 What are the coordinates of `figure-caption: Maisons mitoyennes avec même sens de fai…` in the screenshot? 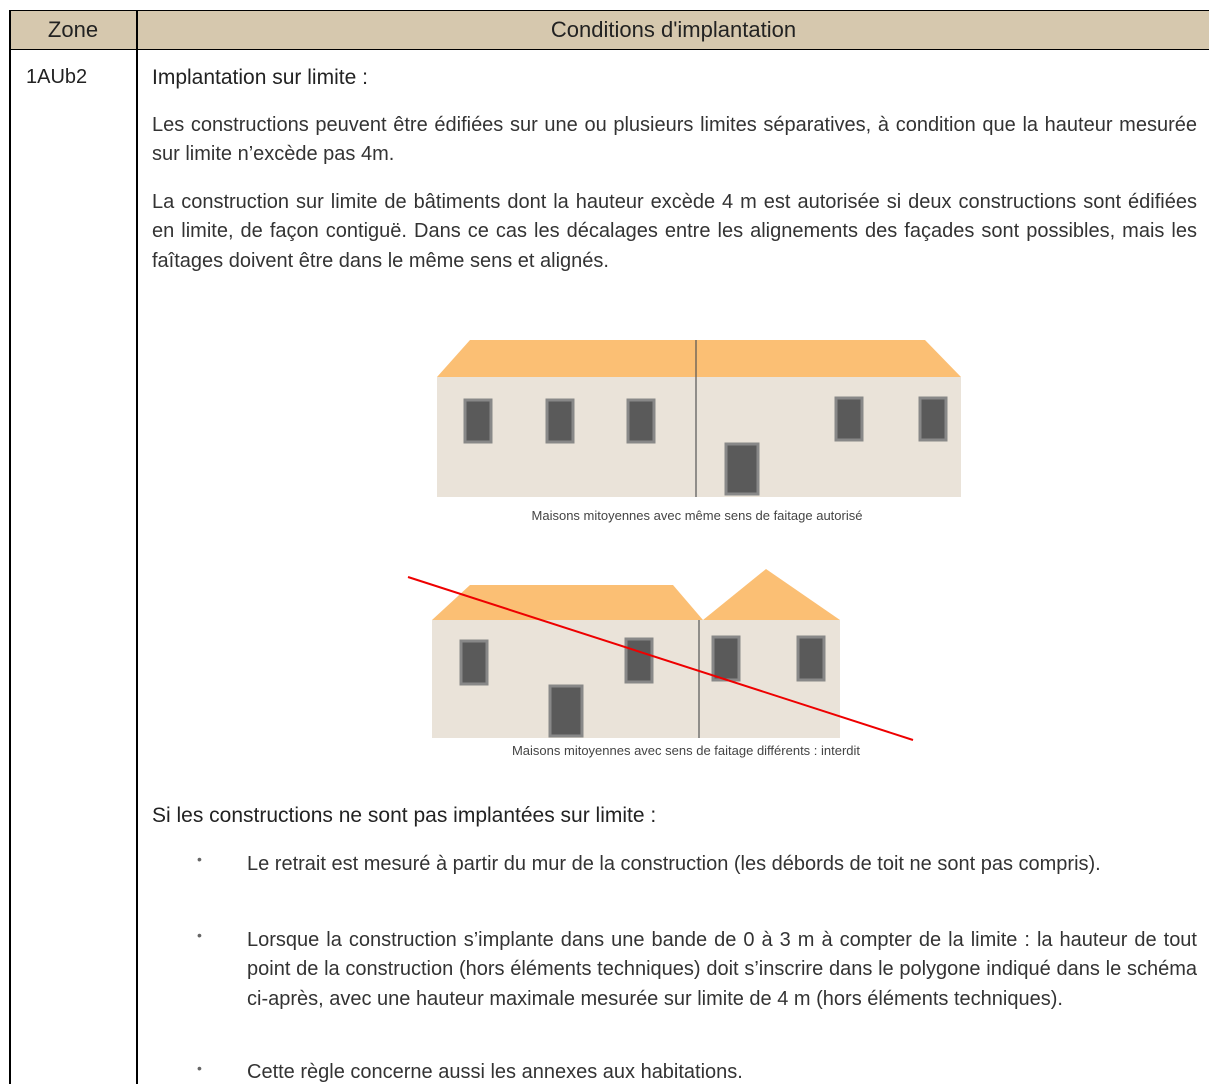 It's located at (697, 515).